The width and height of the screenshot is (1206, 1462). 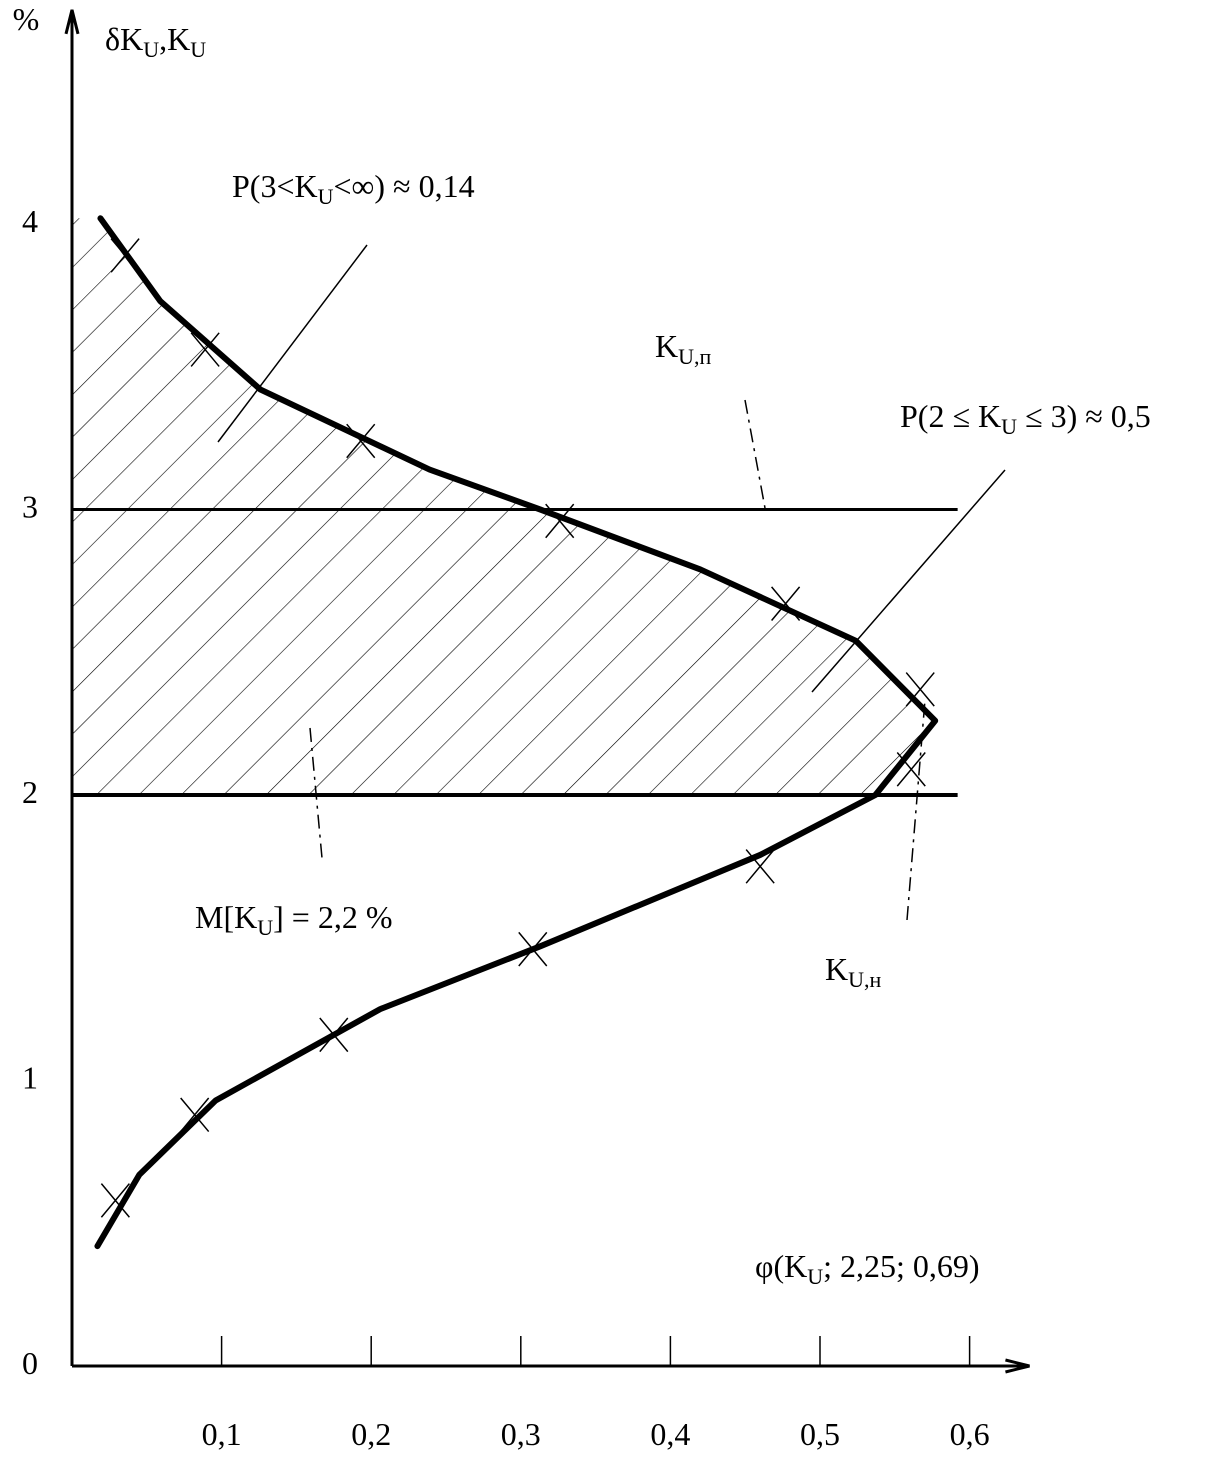 I want to click on x-tick-label: 0,4, so click(x=670, y=1434).